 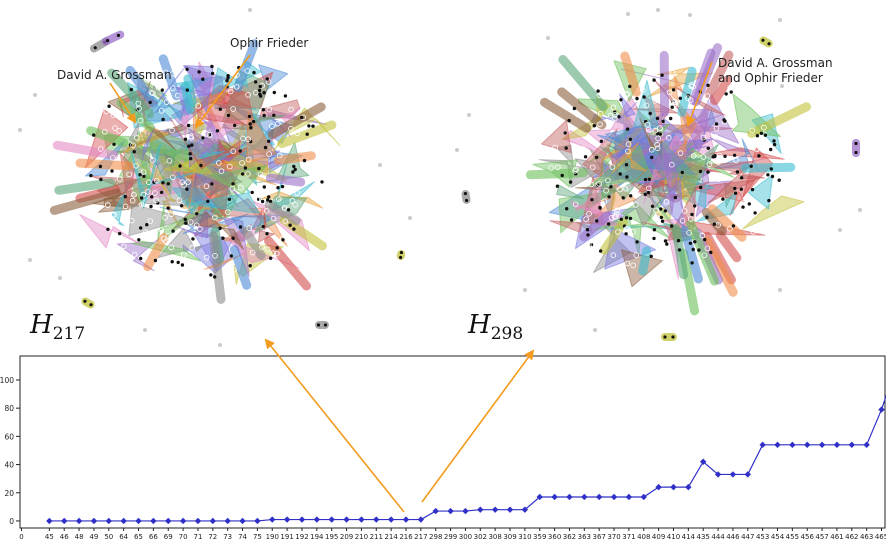 I want to click on x-tick-label: 461, so click(x=836, y=537).